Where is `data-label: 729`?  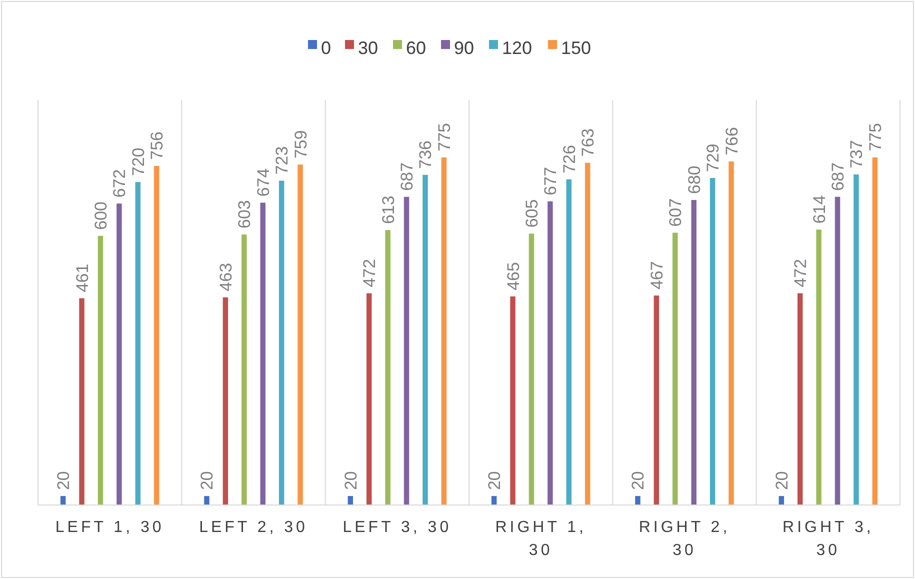
data-label: 729 is located at coordinates (713, 158).